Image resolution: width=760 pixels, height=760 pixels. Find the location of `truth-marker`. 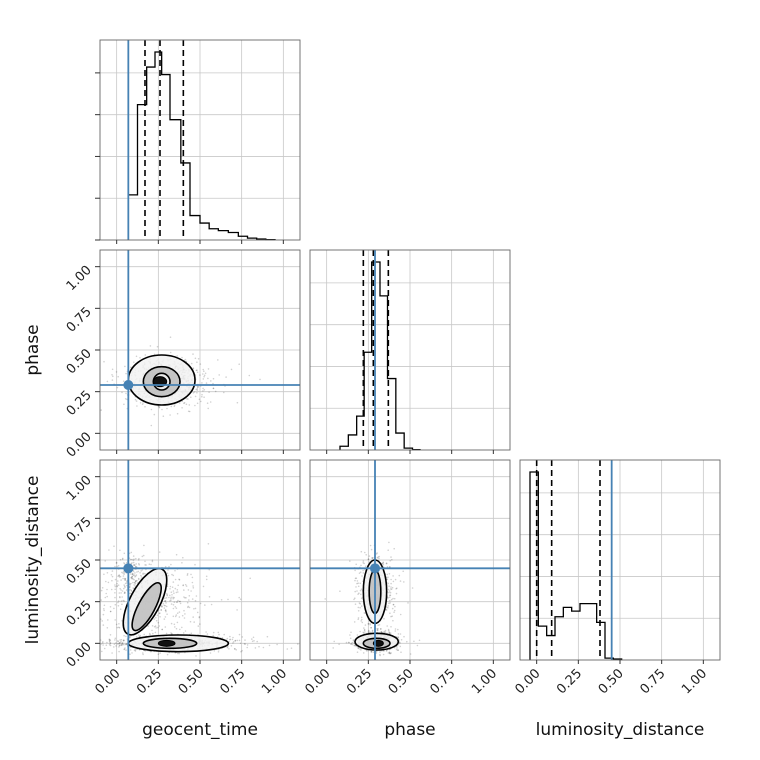

truth-marker is located at coordinates (128, 385).